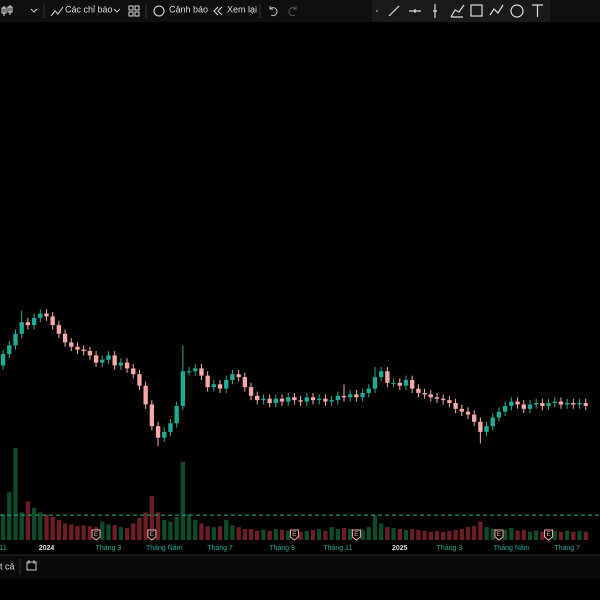  What do you see at coordinates (134, 11) in the screenshot?
I see `layout-icon` at bounding box center [134, 11].